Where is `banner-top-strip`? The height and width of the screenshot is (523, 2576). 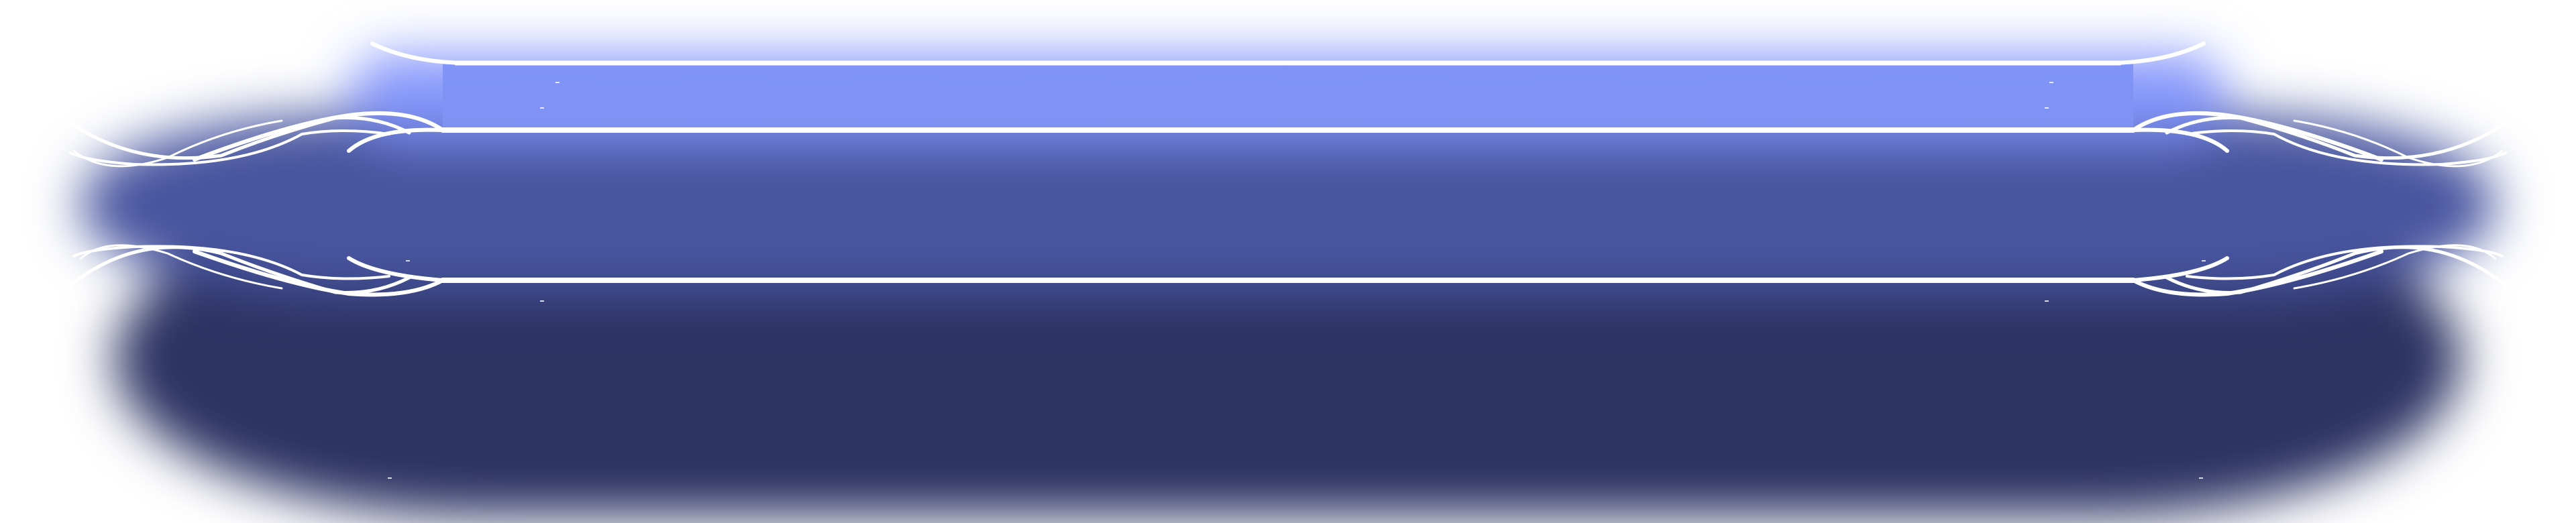 banner-top-strip is located at coordinates (1288, 95).